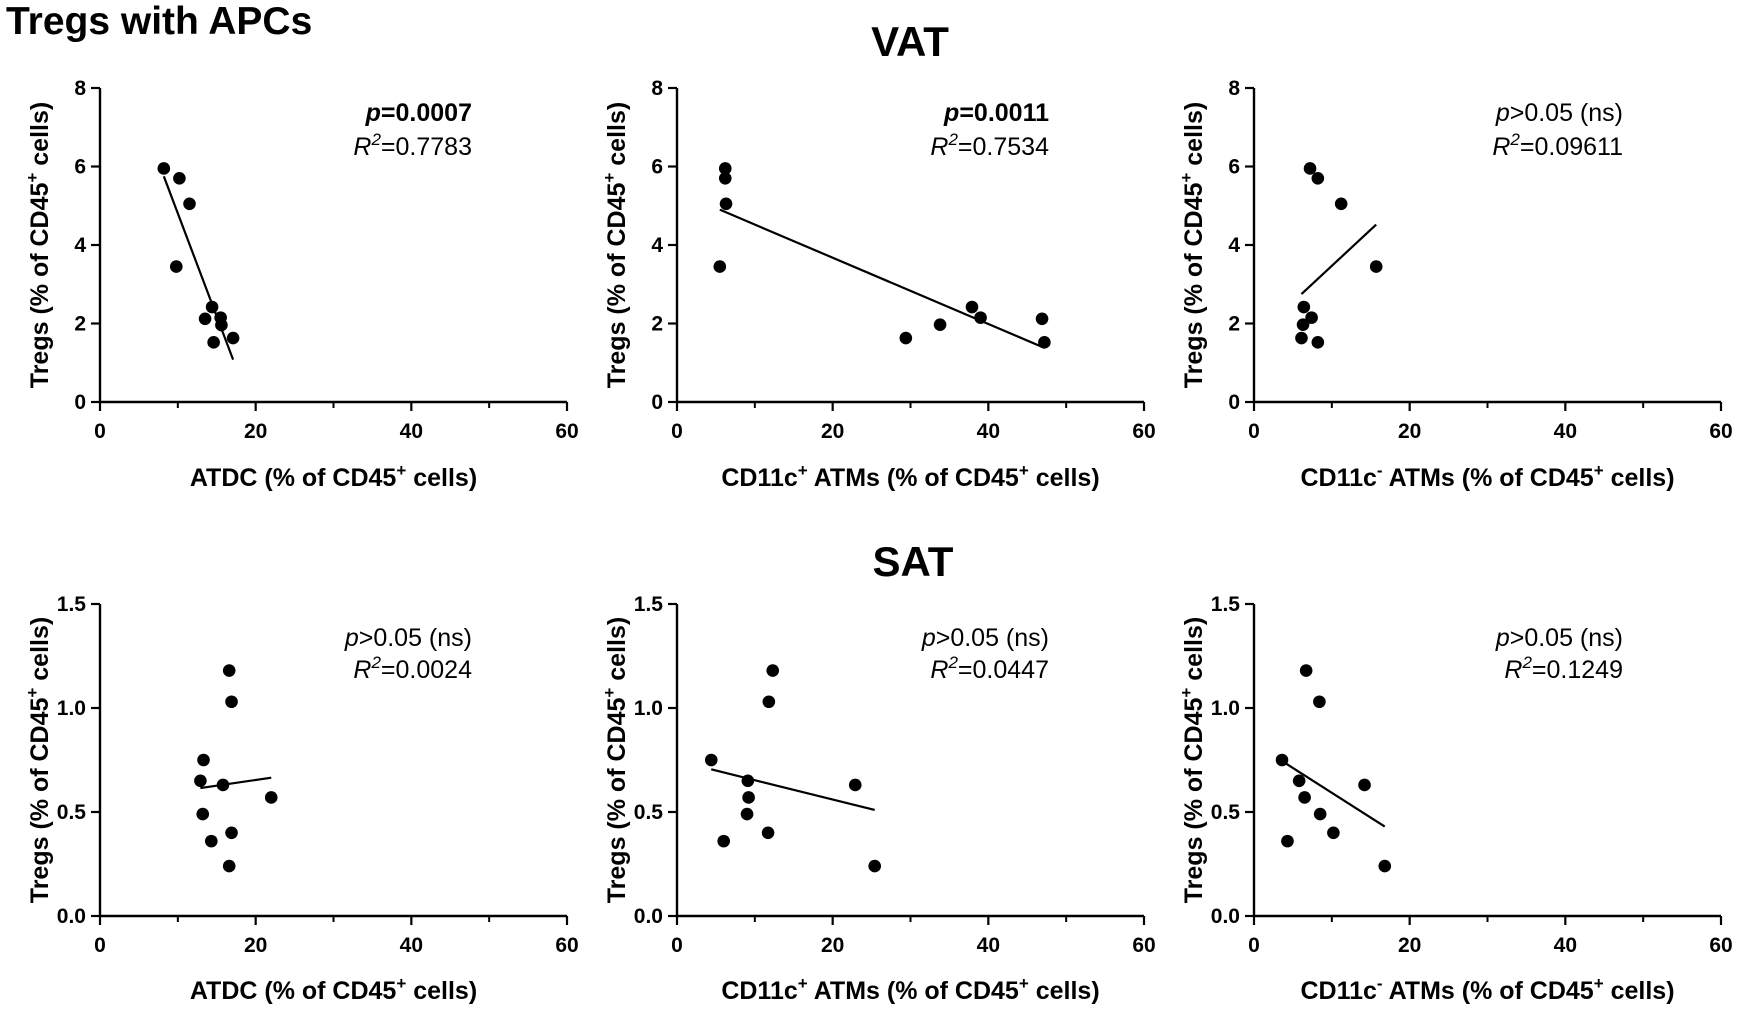 Image resolution: width=1741 pixels, height=1013 pixels. What do you see at coordinates (1338, 991) in the screenshot?
I see `x-axis-title-text: CD11c` at bounding box center [1338, 991].